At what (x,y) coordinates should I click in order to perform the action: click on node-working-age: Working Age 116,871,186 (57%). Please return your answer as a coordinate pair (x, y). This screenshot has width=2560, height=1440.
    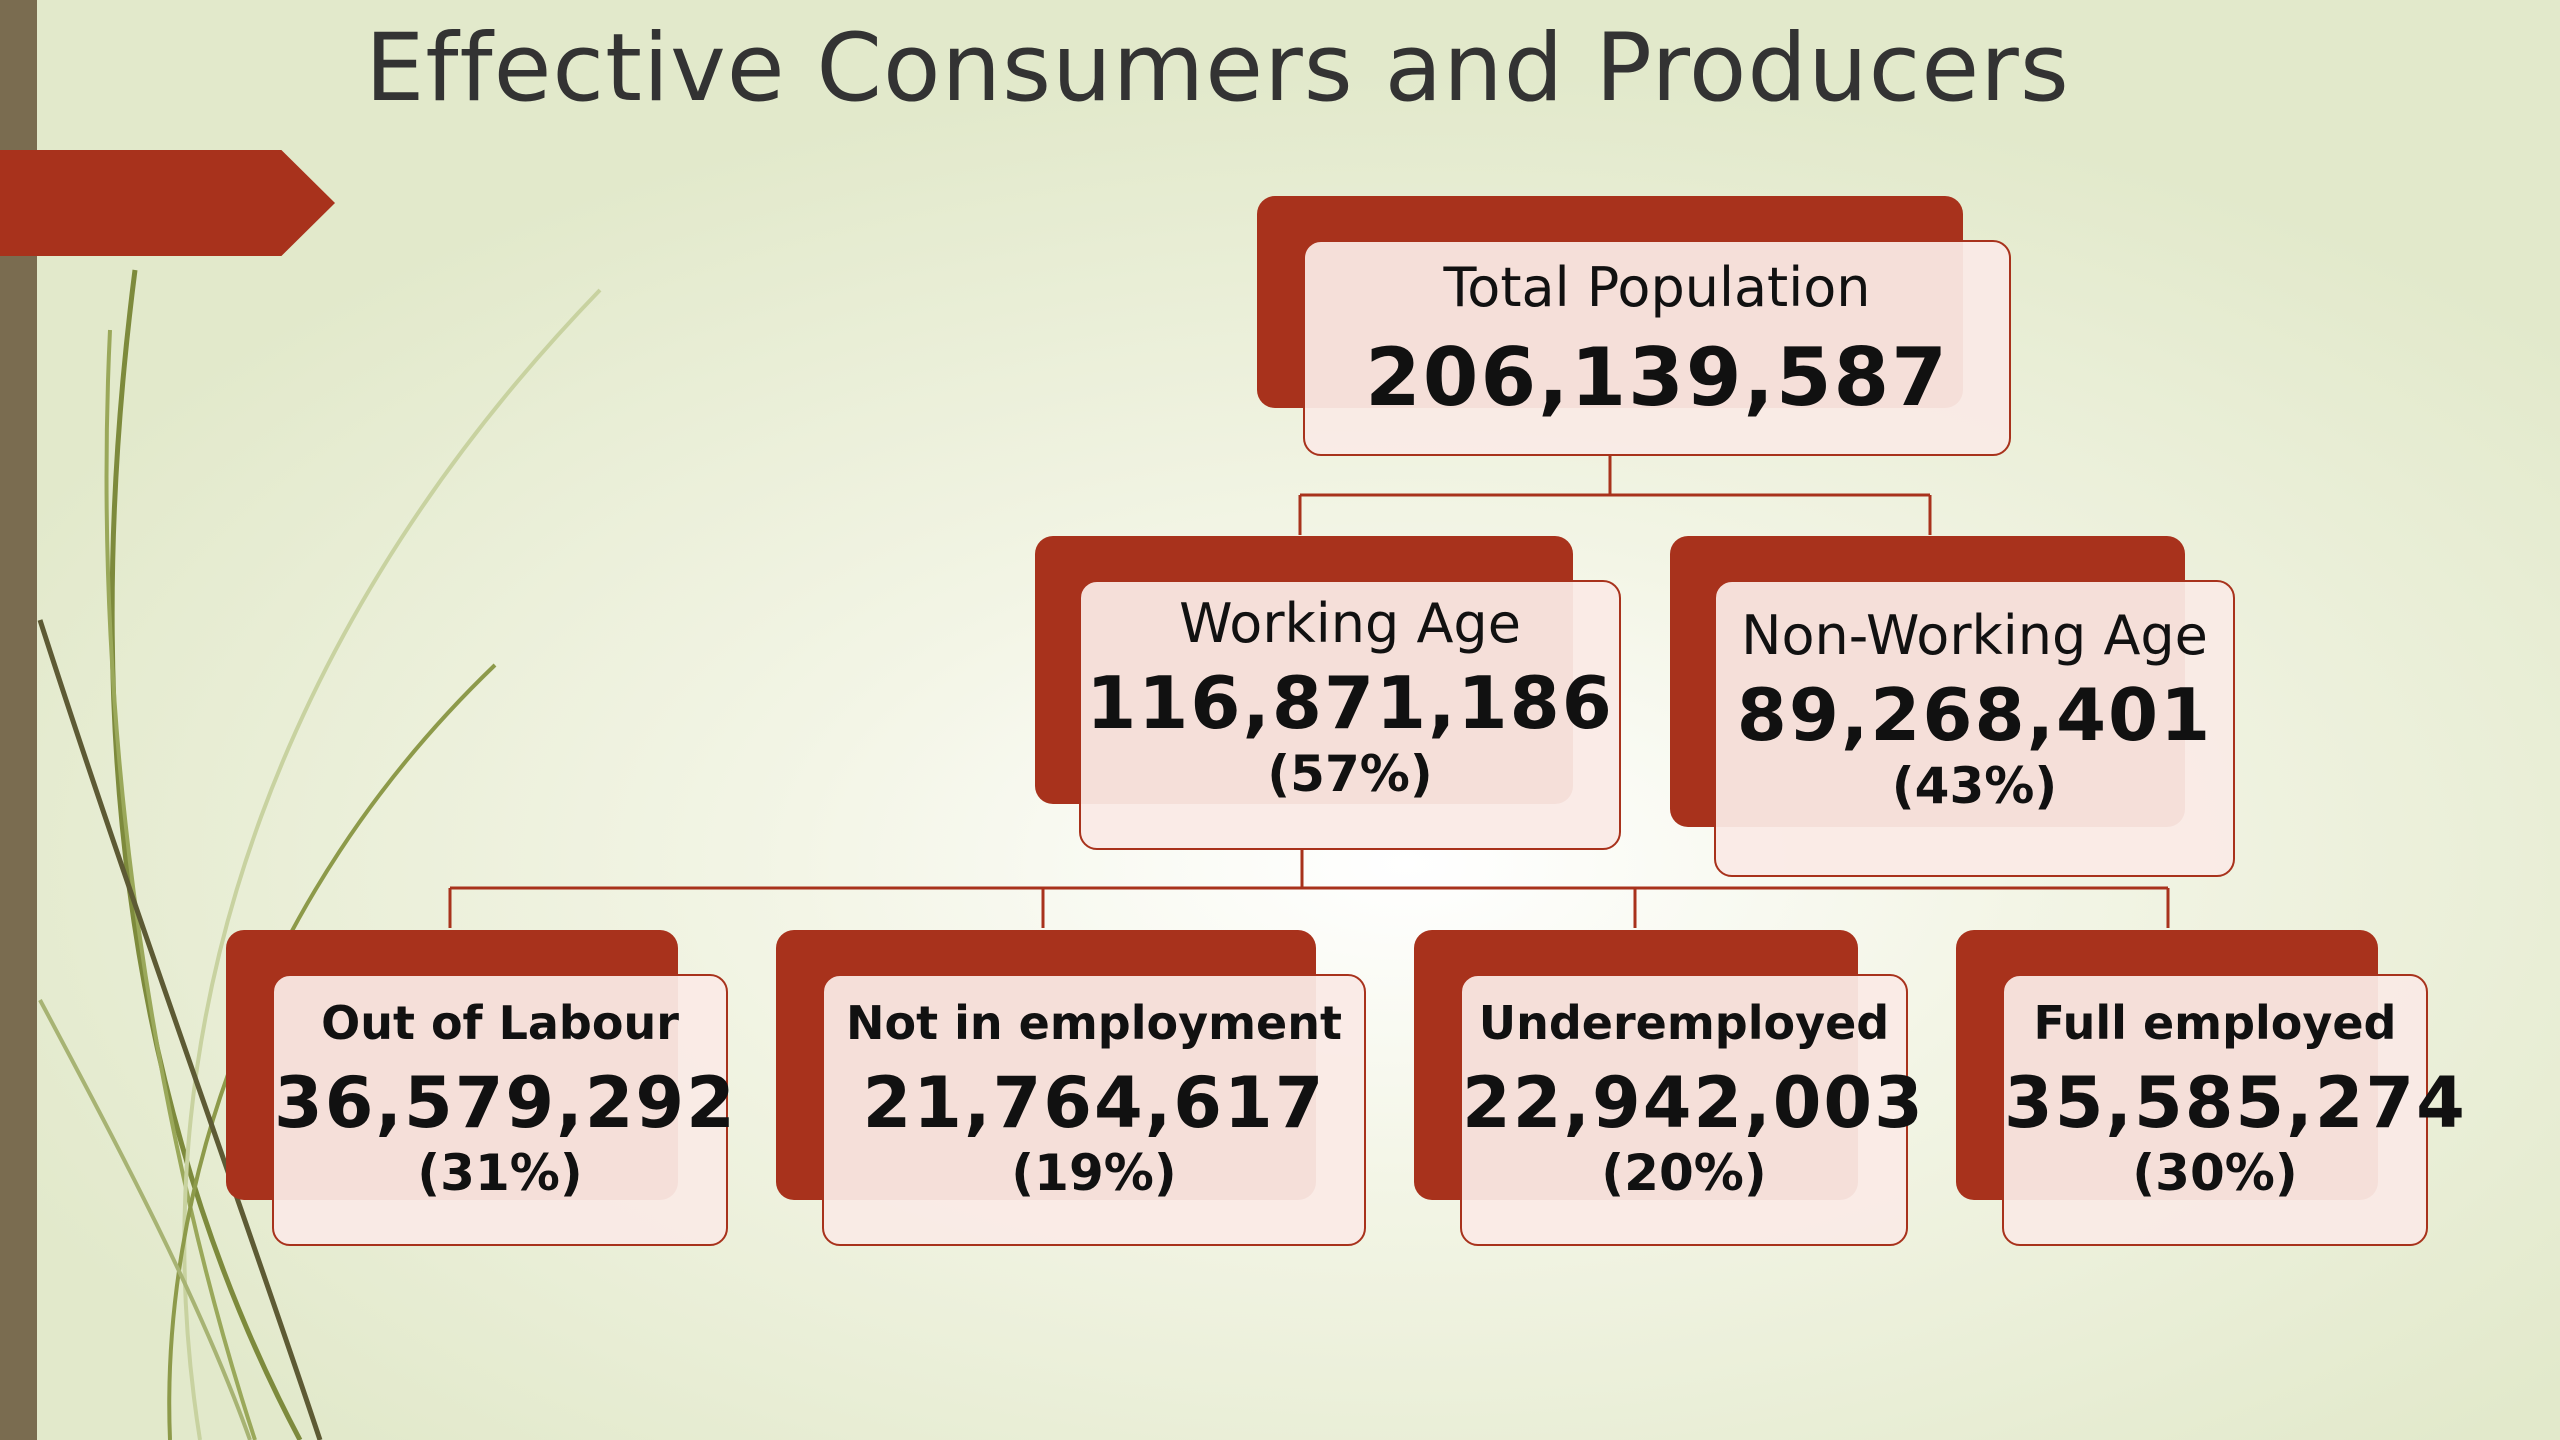
    Looking at the image, I should click on (1328, 693).